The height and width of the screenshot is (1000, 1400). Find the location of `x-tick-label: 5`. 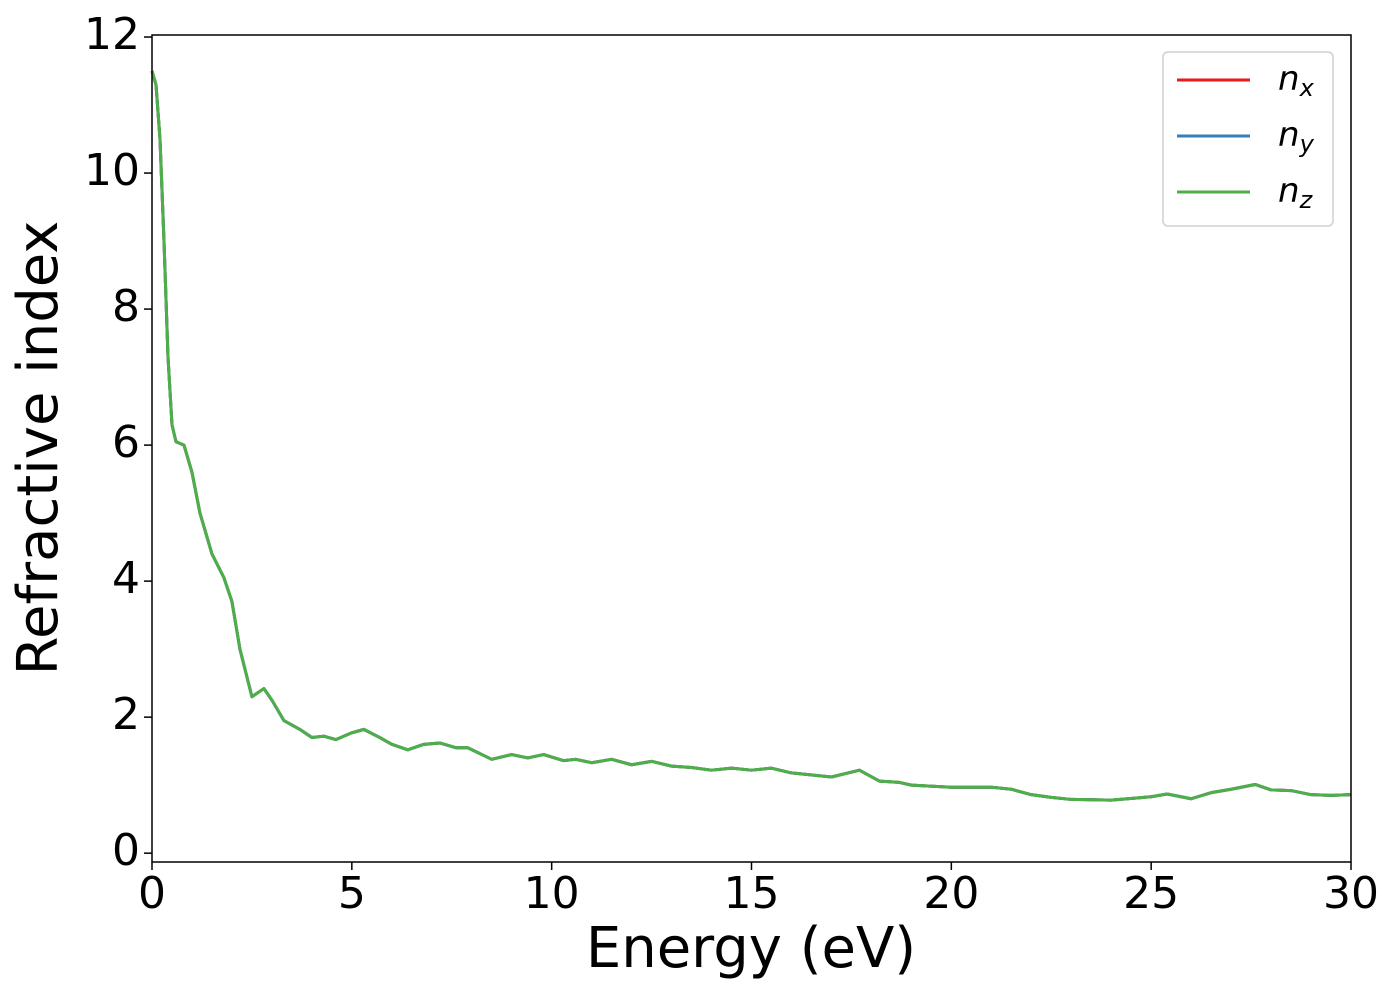

x-tick-label: 5 is located at coordinates (352, 893).